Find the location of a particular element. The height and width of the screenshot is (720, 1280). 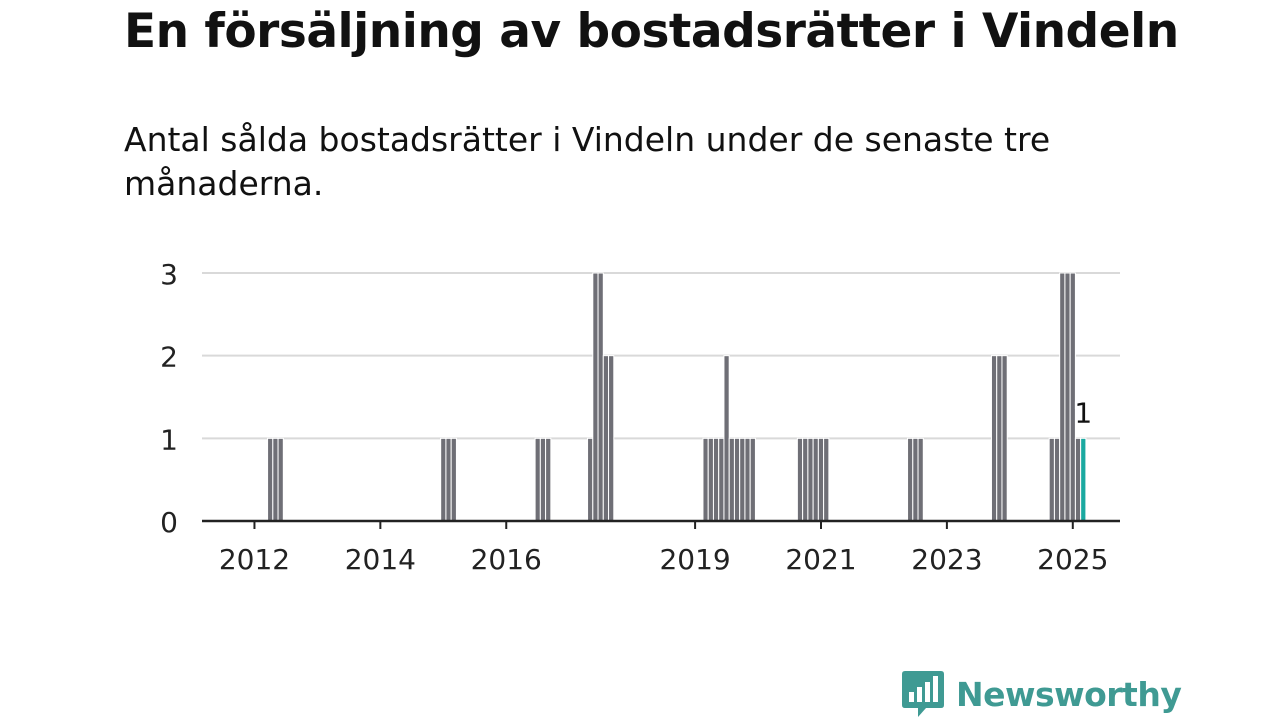

brand-name: Newsworthy is located at coordinates (1069, 694).